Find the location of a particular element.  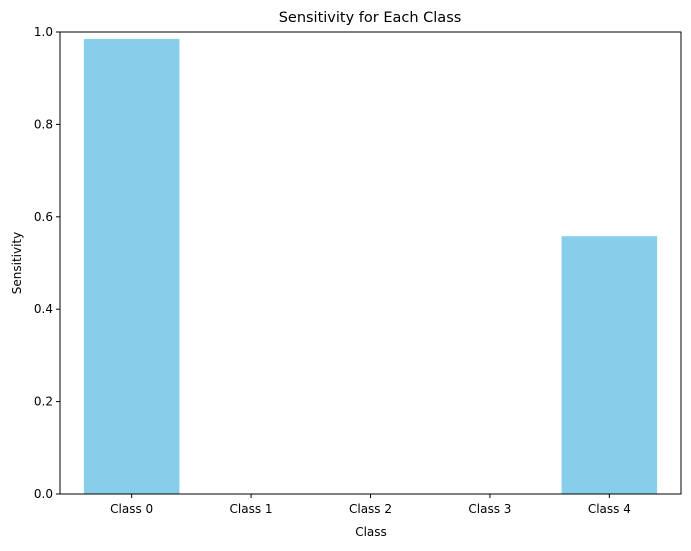

x-tick-label: Class 1 is located at coordinates (251, 509).